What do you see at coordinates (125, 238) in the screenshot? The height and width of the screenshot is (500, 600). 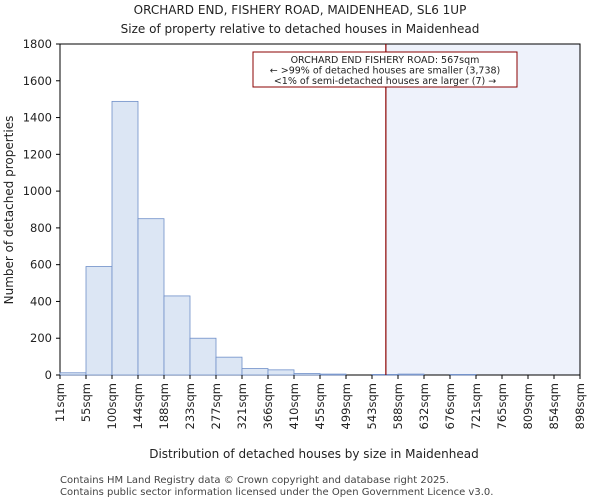 I see `bar-100sqm` at bounding box center [125, 238].